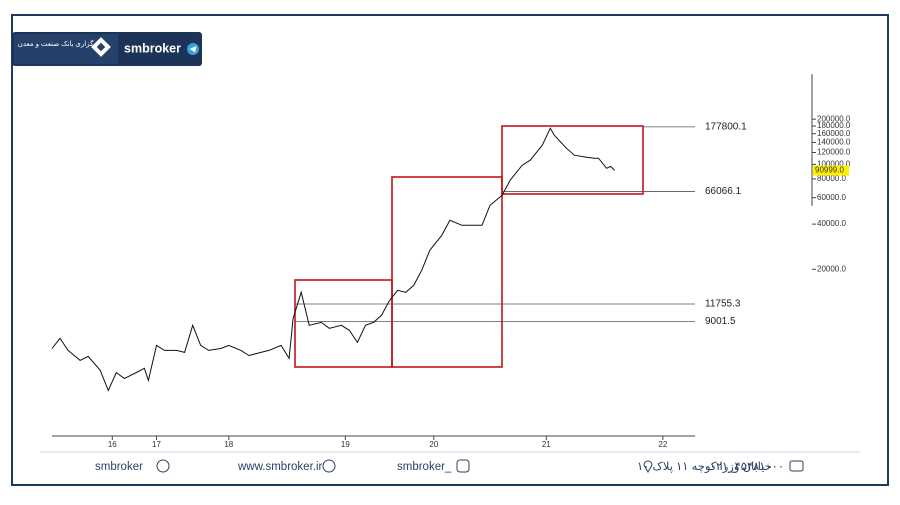  I want to click on y-tick-label: 40000.0, so click(831, 223).